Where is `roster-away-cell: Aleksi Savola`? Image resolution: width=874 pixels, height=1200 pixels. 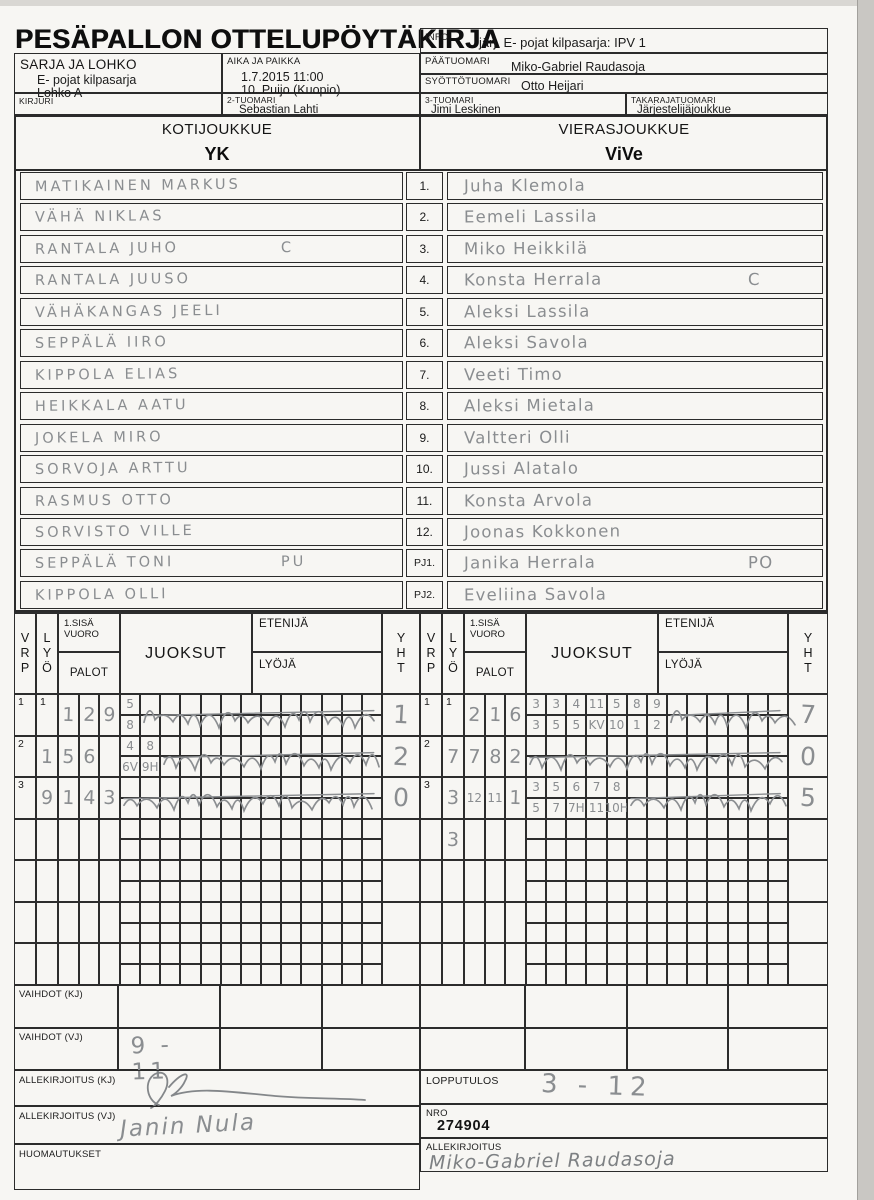
roster-away-cell: Aleksi Savola is located at coordinates (635, 343).